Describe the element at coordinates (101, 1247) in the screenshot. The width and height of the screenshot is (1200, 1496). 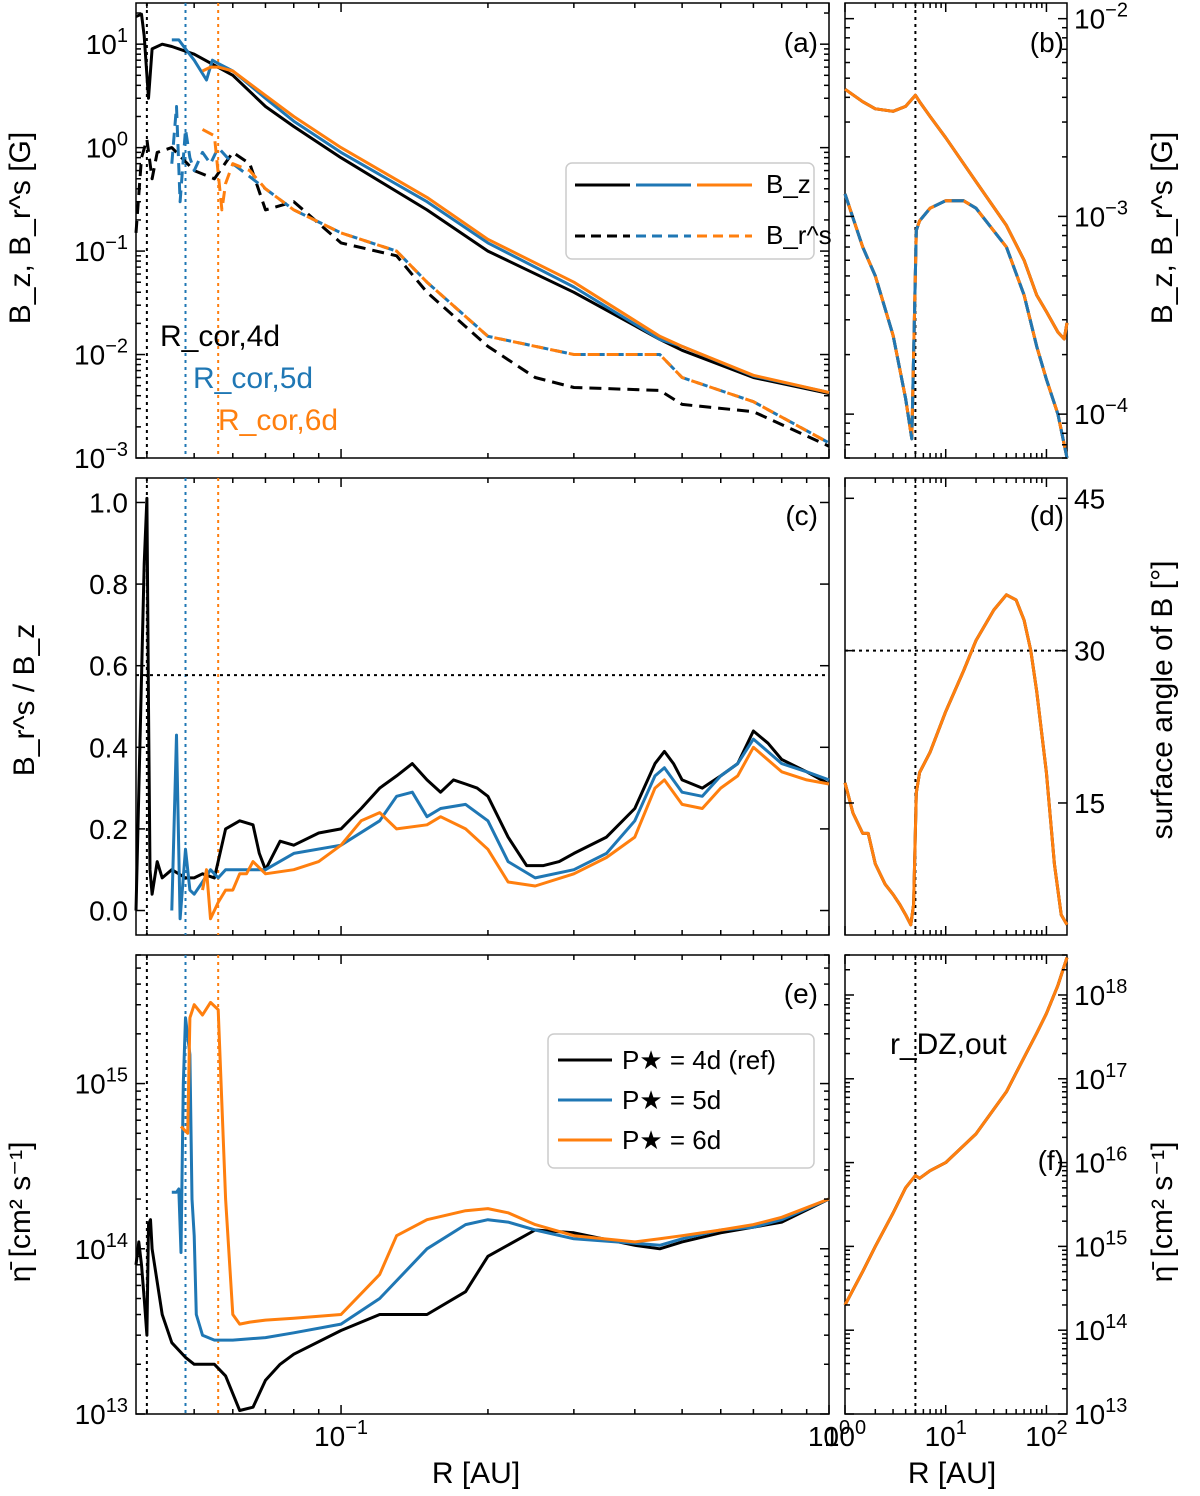
I see `y-tick-label-e: 1014` at that location.